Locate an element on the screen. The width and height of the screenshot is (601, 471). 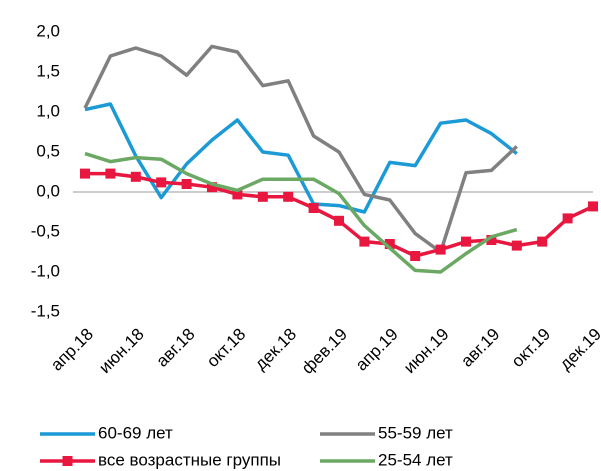
x-tick-label: окт.18 is located at coordinates (226, 348).